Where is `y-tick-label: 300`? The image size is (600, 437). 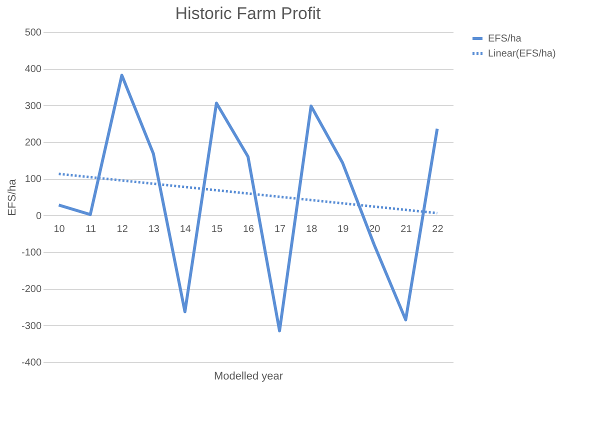 y-tick-label: 300 is located at coordinates (33, 106).